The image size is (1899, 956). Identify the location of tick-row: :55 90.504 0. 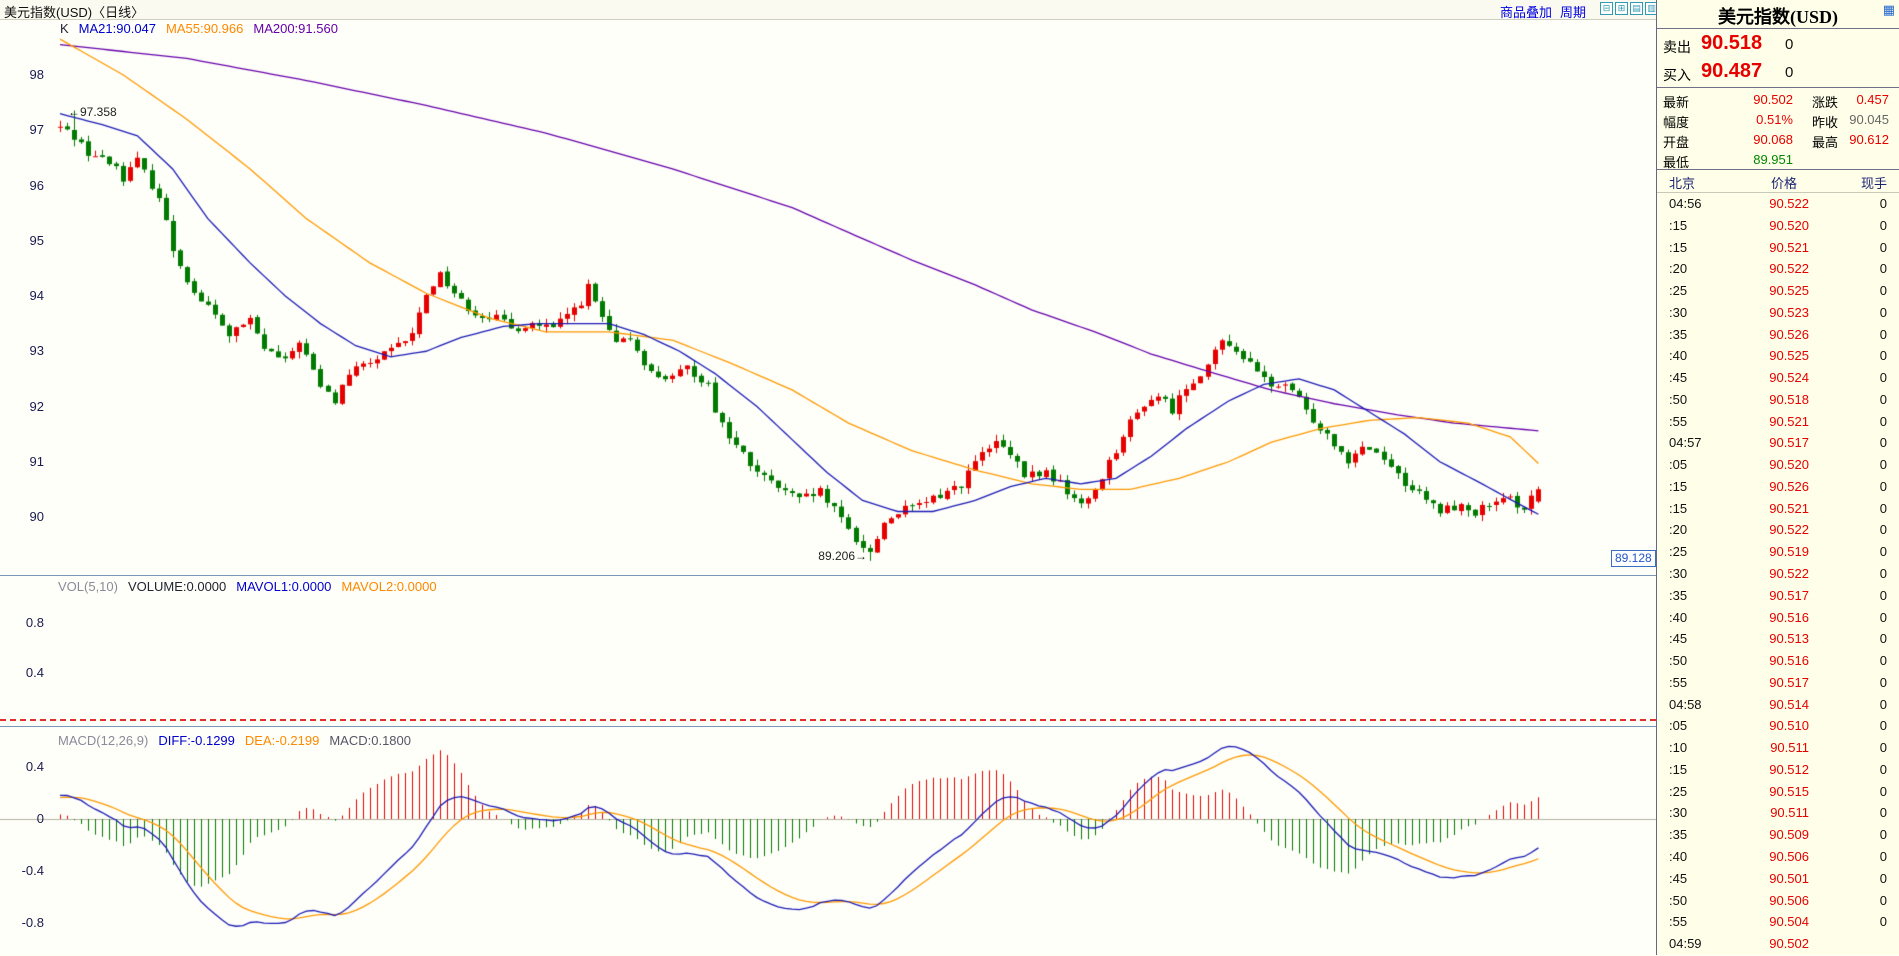
(1778, 922).